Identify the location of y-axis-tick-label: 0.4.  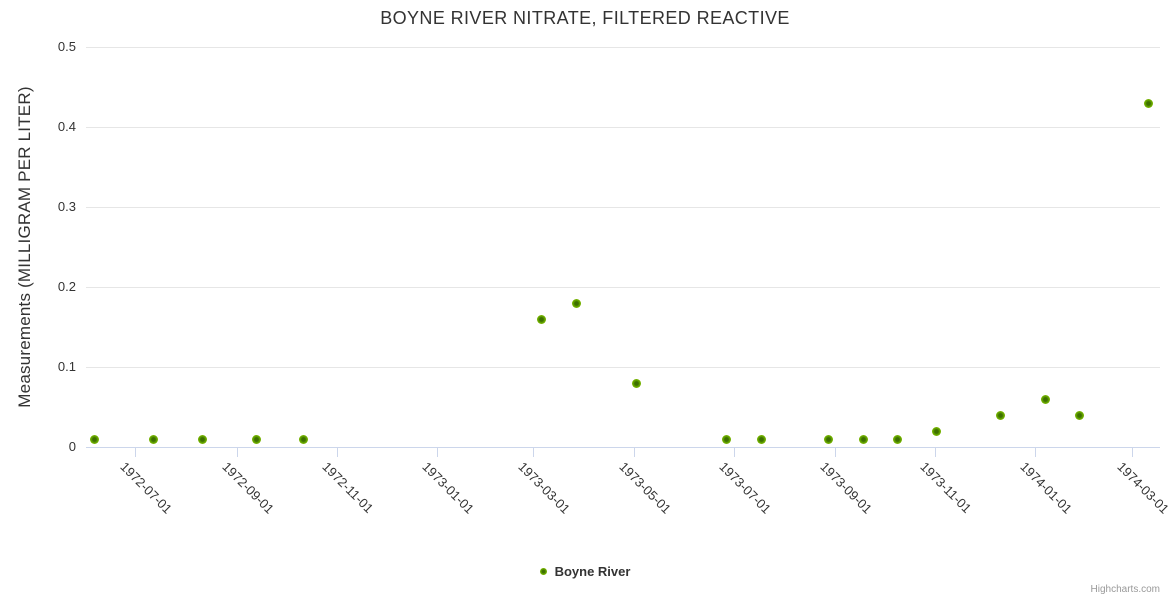
(66, 126).